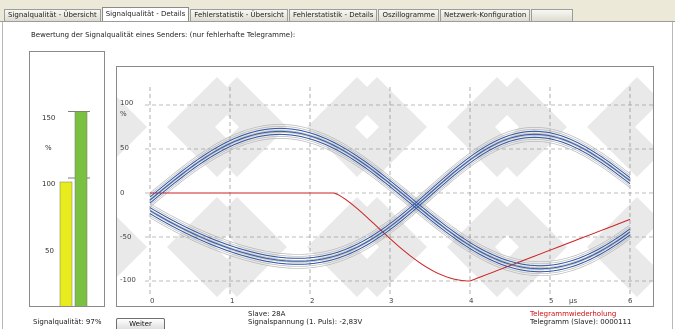 The width and height of the screenshot is (675, 329). Describe the element at coordinates (48, 118) in the screenshot. I see `gauge-tick-label: 150` at that location.